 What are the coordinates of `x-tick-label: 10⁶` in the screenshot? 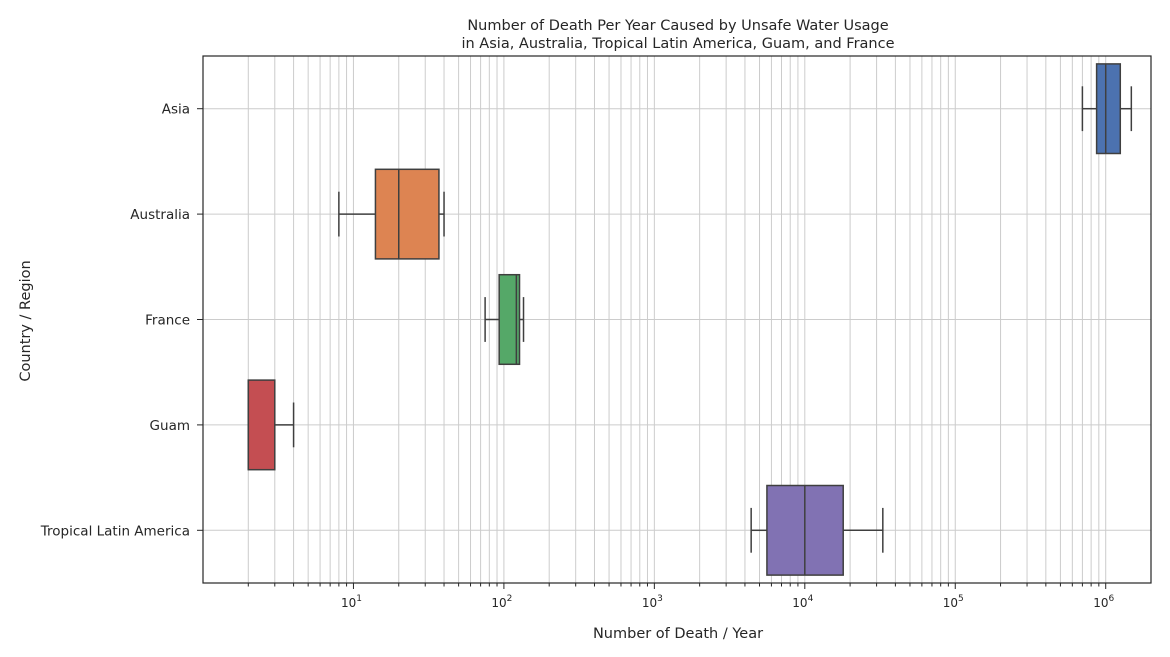 It's located at (1103, 602).